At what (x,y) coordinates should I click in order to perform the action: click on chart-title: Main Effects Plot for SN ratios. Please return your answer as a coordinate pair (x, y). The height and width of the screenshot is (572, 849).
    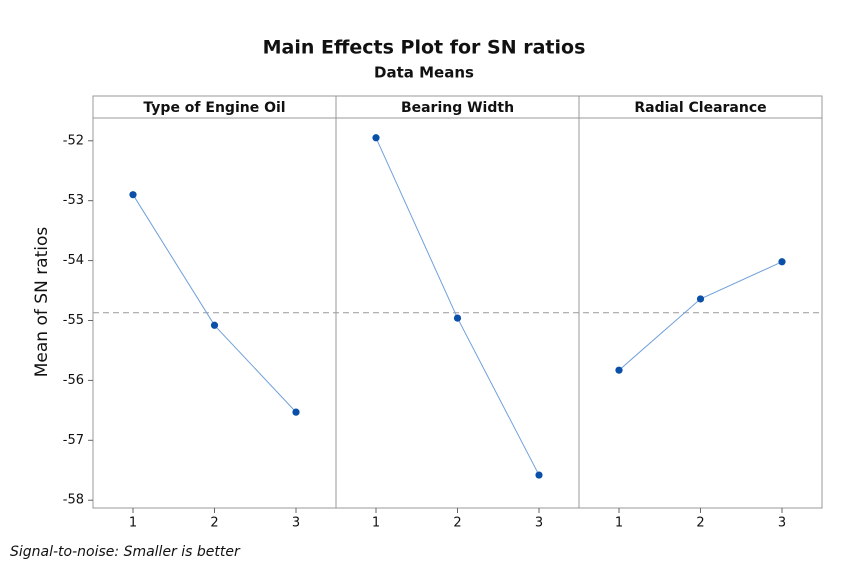
    Looking at the image, I should click on (424, 48).